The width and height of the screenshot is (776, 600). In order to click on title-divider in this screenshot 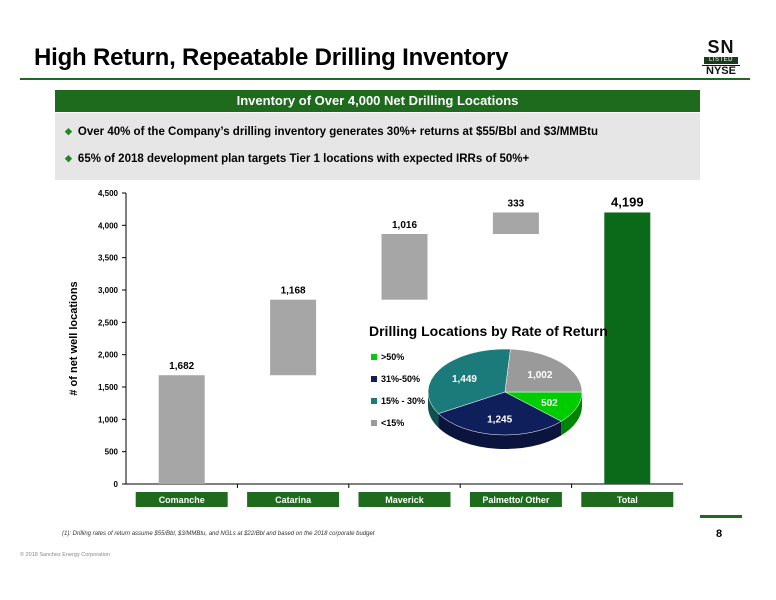, I will do `click(385, 79)`.